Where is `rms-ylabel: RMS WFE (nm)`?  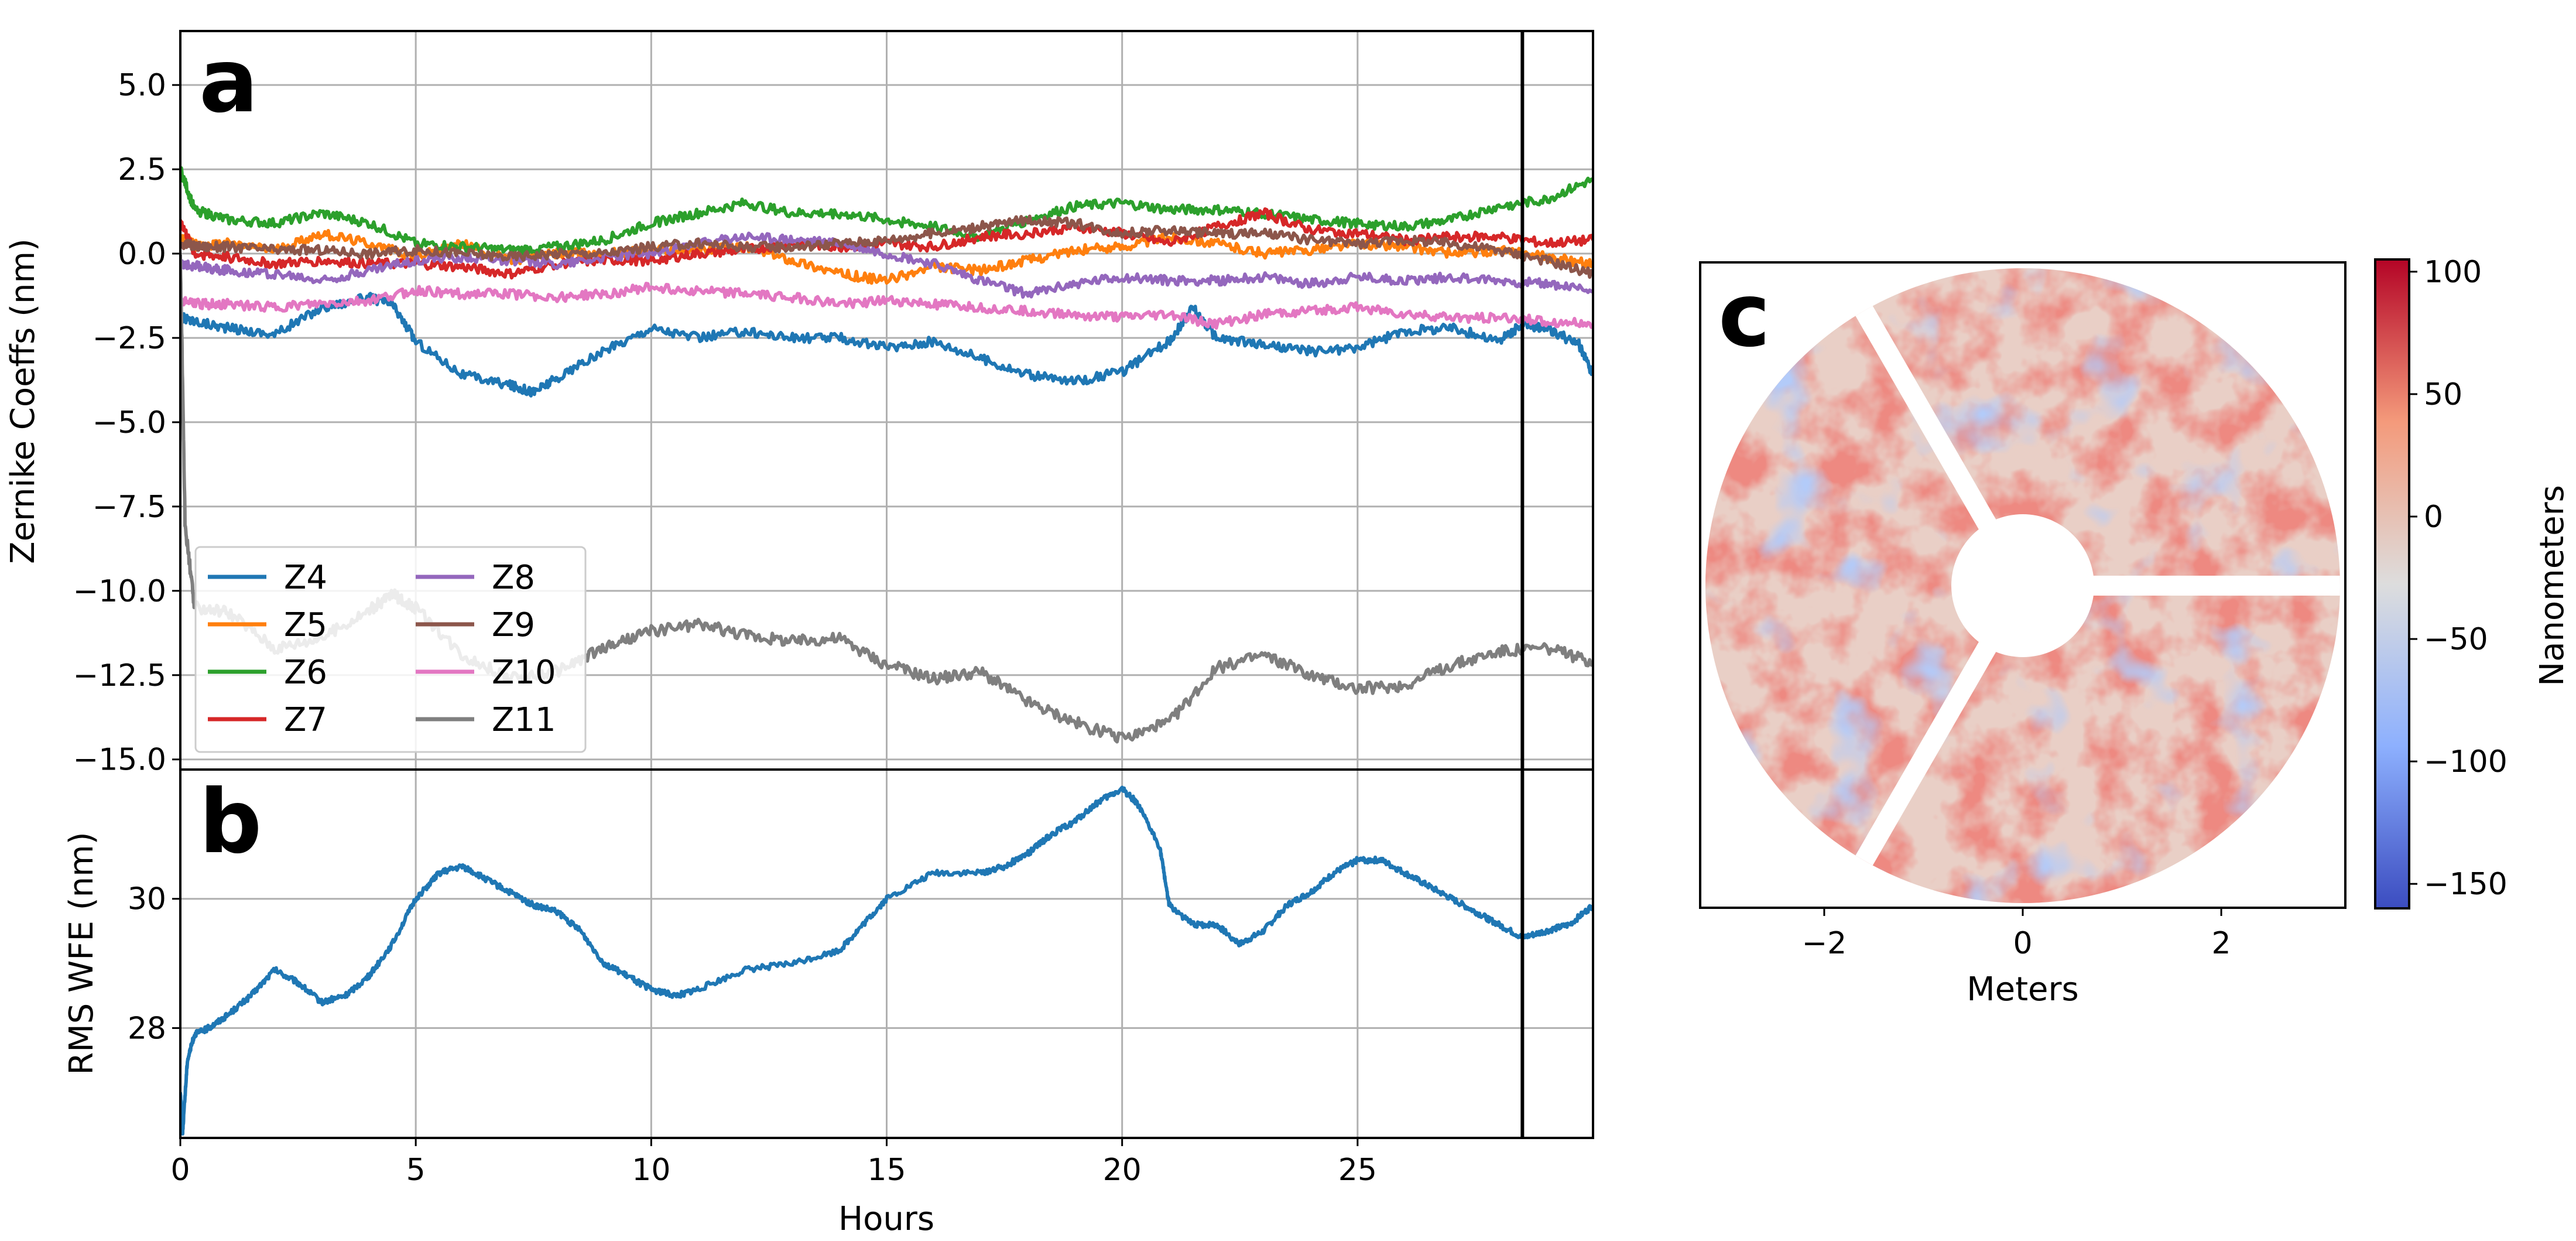
rms-ylabel: RMS WFE (nm) is located at coordinates (82, 953).